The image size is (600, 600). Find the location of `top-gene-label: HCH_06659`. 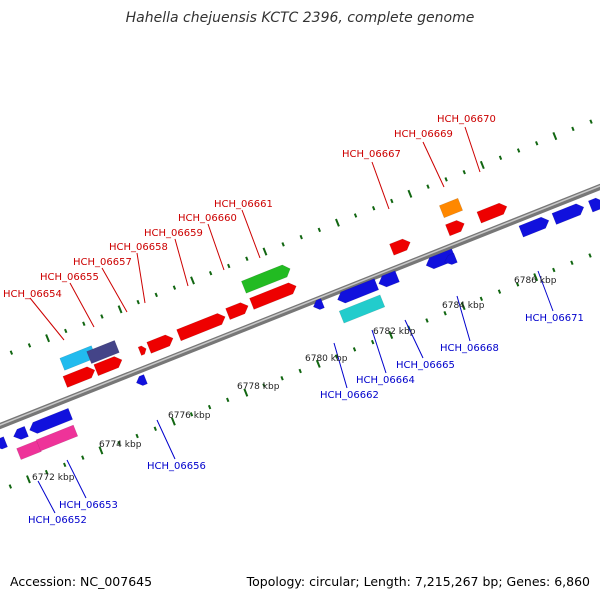

top-gene-label: HCH_06659 is located at coordinates (173, 233).